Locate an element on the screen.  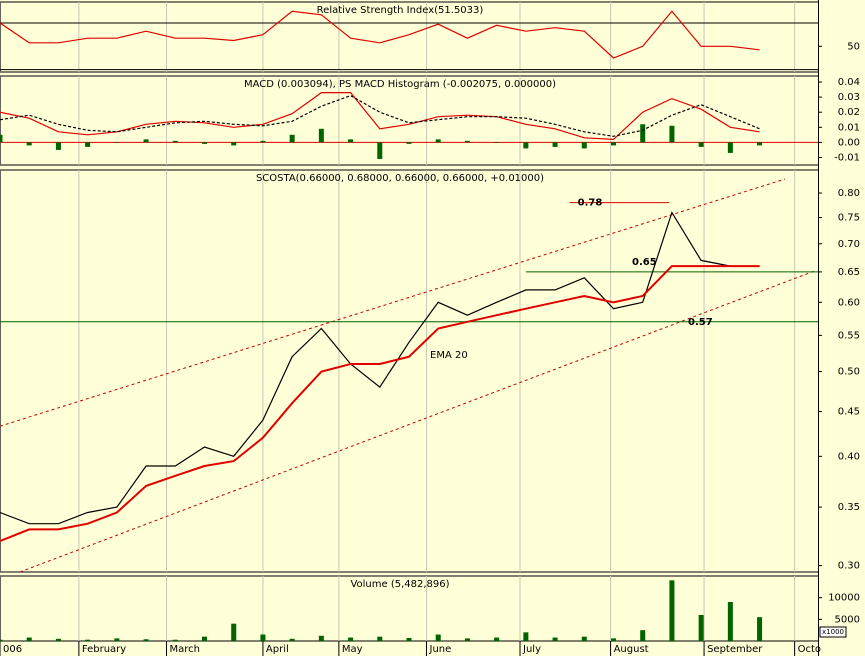
x-tick-label: April is located at coordinates (277, 649).